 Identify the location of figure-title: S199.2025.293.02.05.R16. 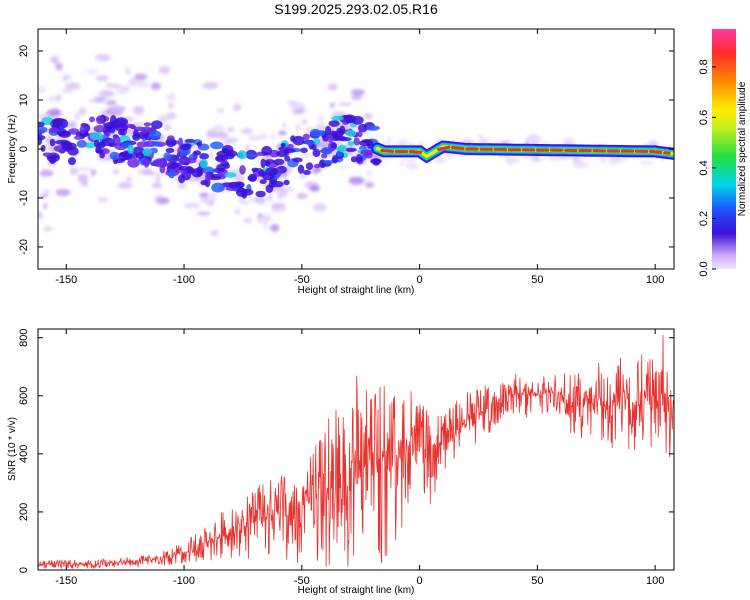
(356, 9).